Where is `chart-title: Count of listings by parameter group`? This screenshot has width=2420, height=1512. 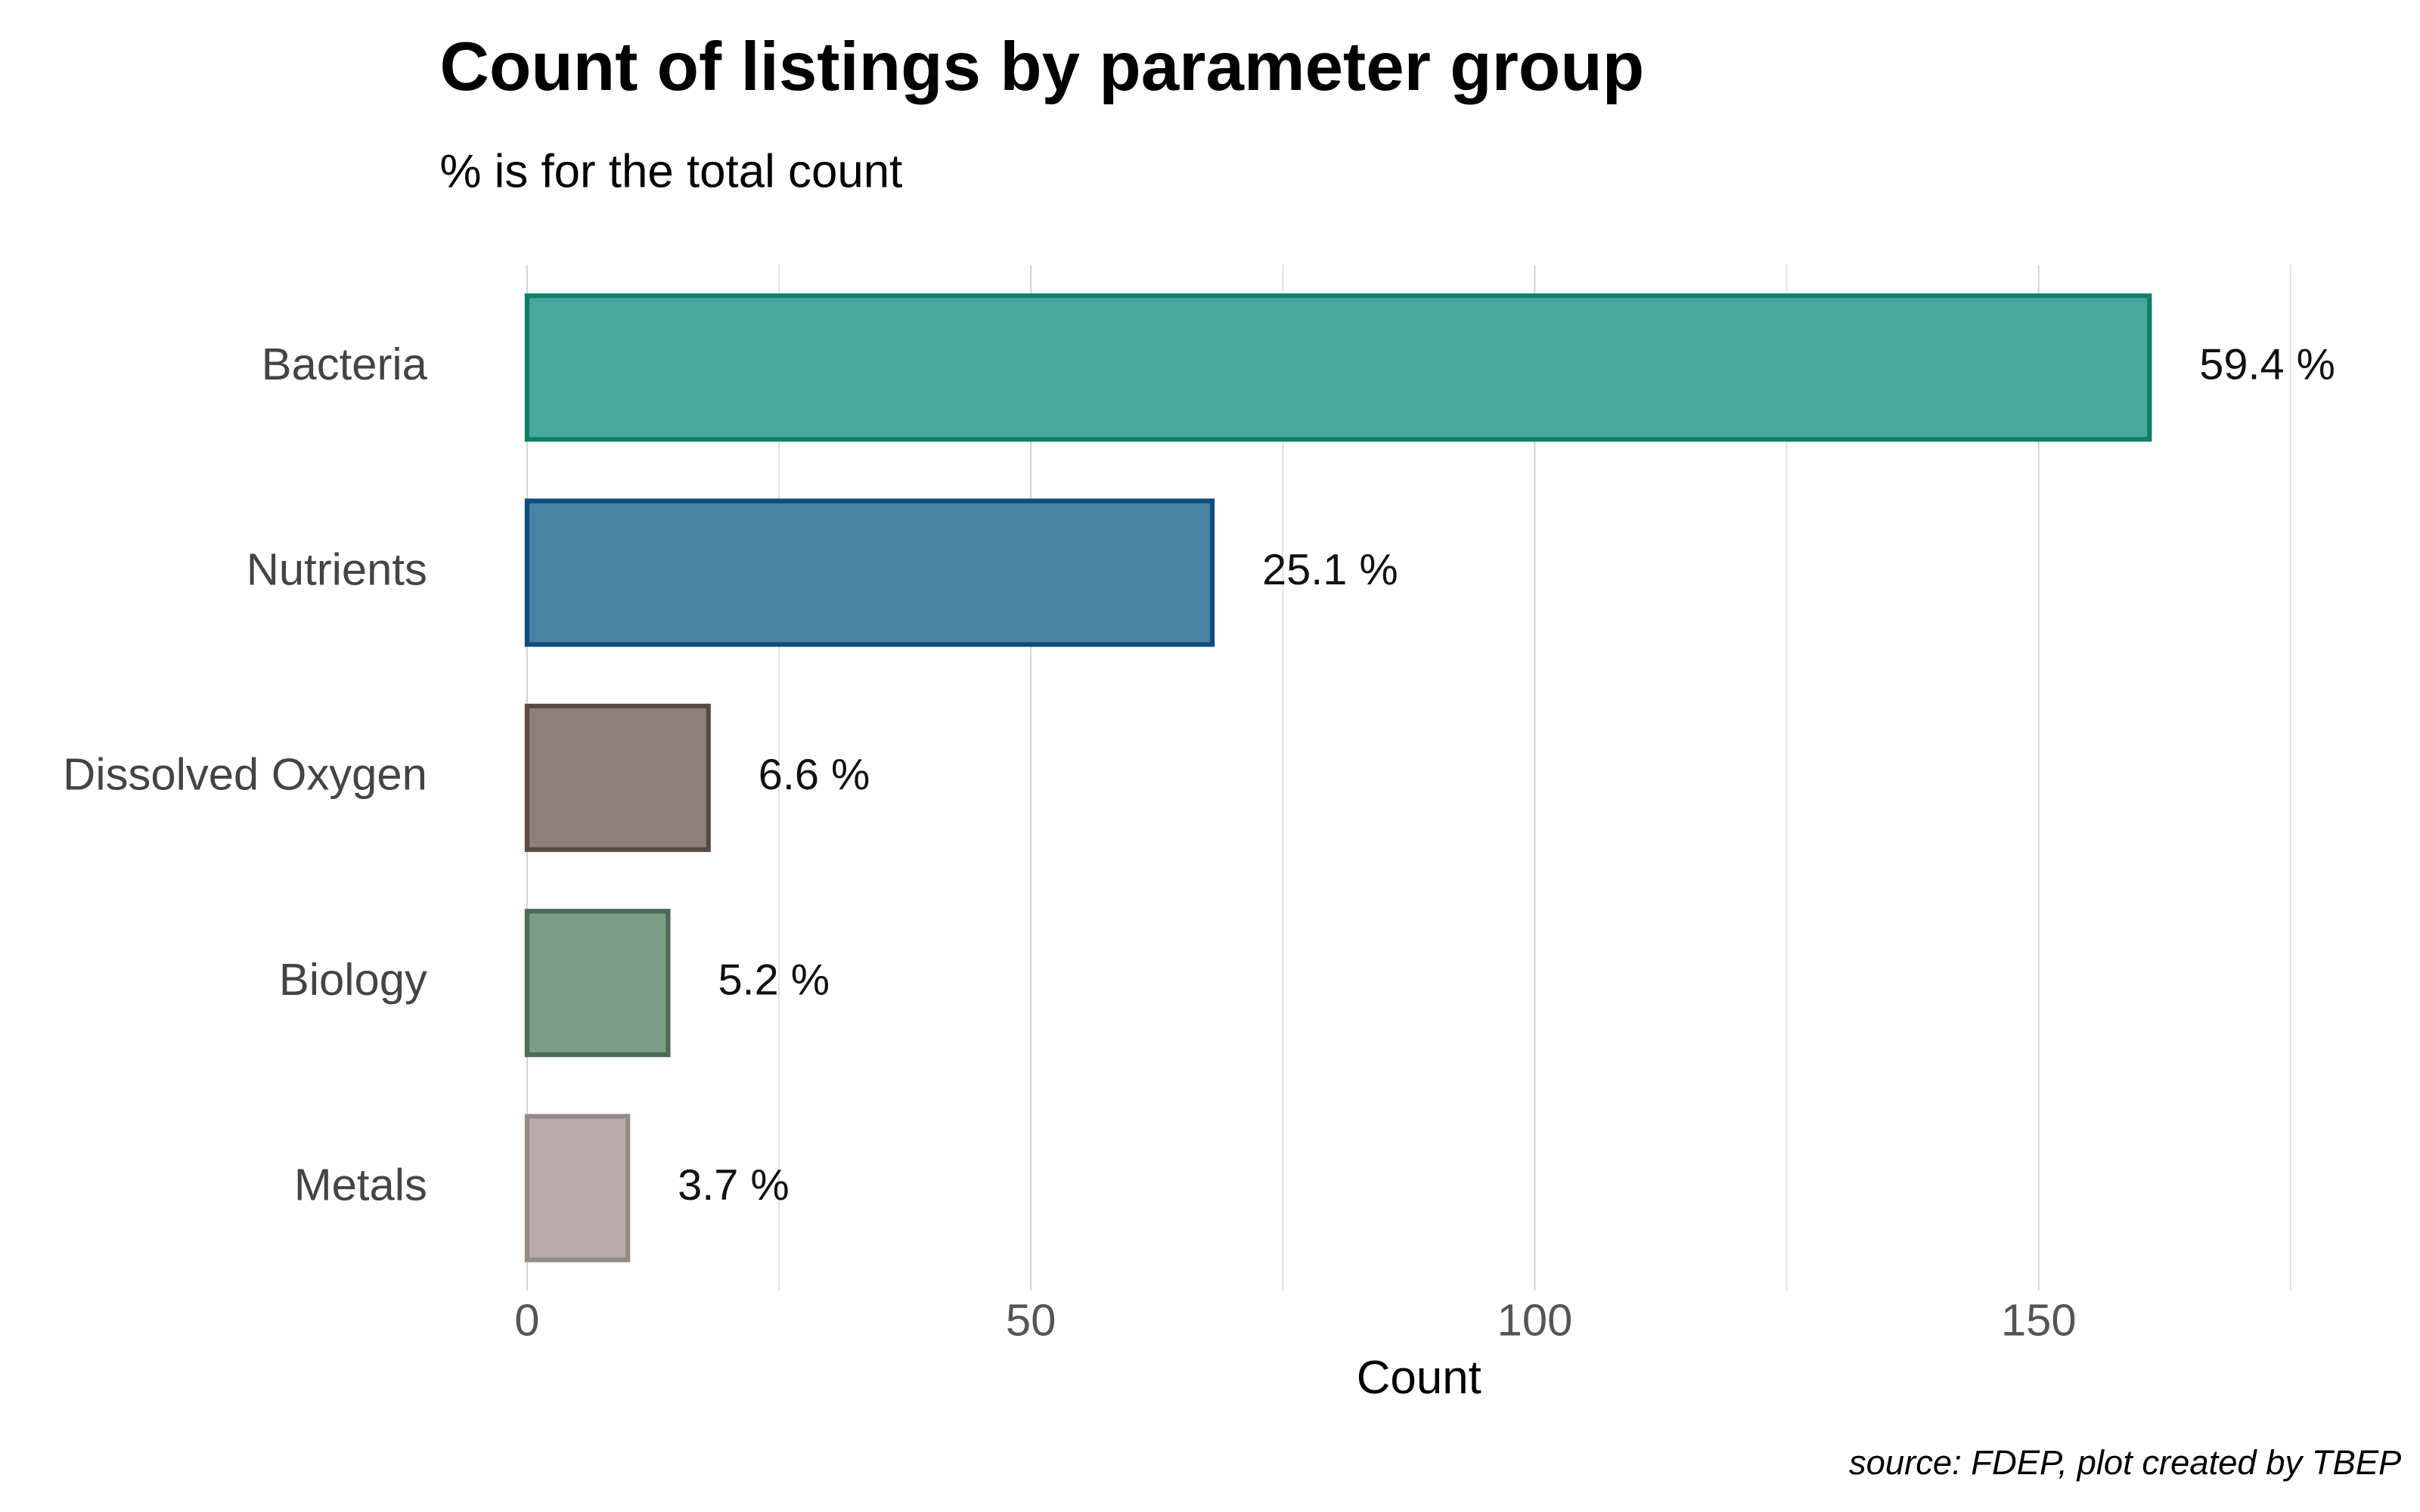 chart-title: Count of listings by parameter group is located at coordinates (1041, 67).